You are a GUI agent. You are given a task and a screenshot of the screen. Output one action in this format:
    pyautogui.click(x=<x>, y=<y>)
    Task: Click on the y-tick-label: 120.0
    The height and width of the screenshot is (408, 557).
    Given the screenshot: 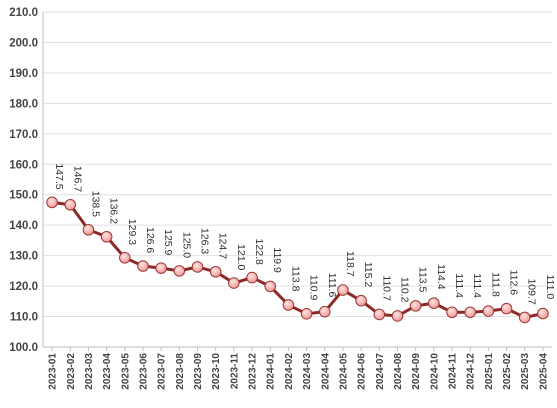 What is the action you would take?
    pyautogui.click(x=23, y=287)
    